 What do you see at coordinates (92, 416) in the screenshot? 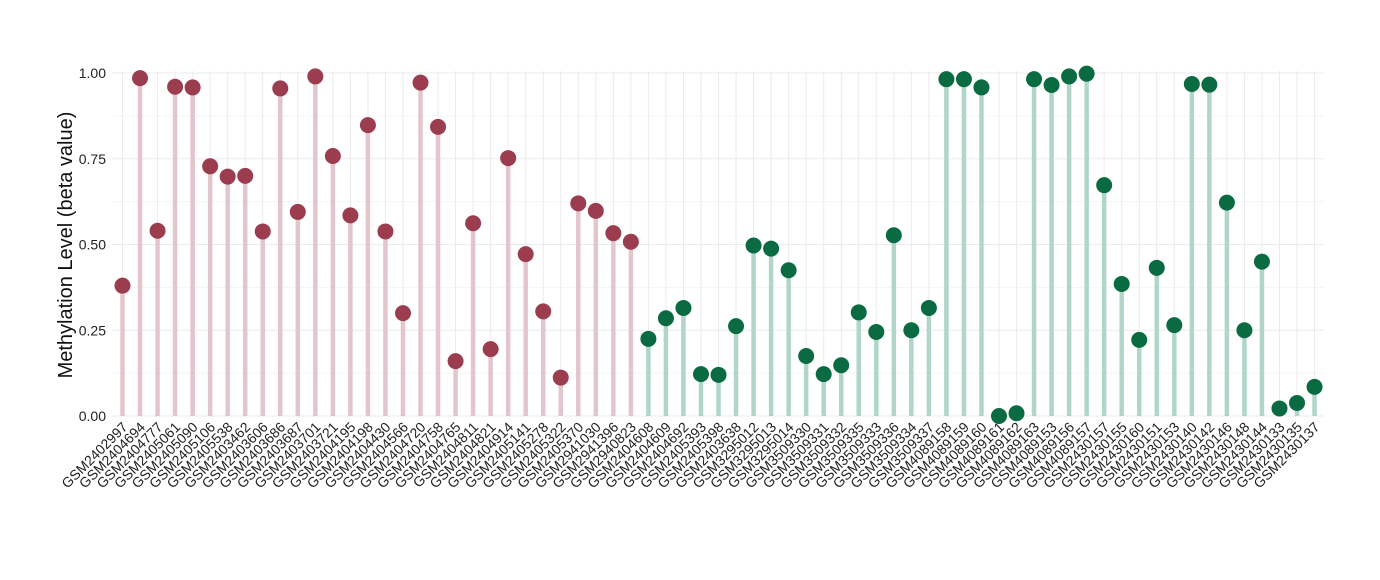
I see `y-tick-label: 0.00` at bounding box center [92, 416].